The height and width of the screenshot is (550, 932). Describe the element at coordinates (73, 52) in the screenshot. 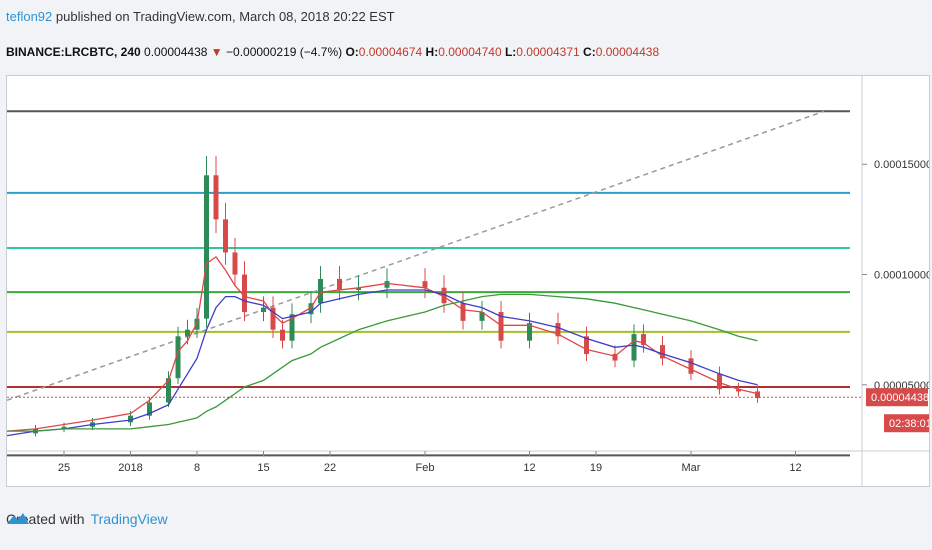

I see `symbol-label: BINANCE:LRCBTC, 240` at that location.